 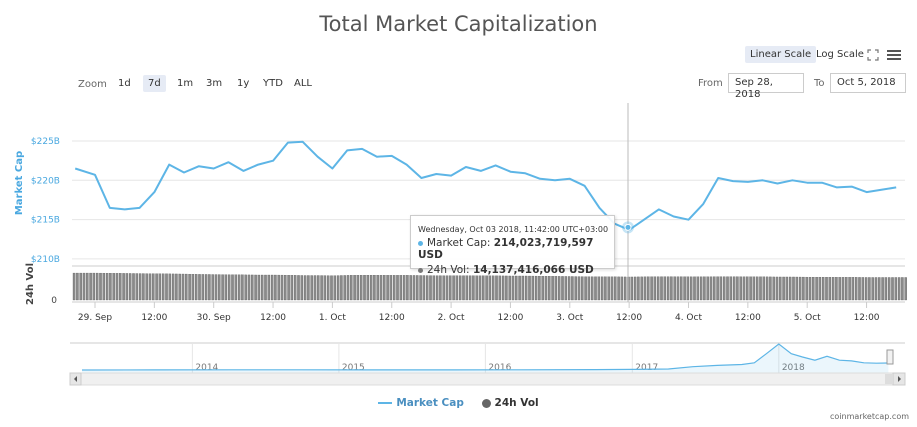 I want to click on tooltip-market-cap-label: Market Cap:, so click(x=459, y=243).